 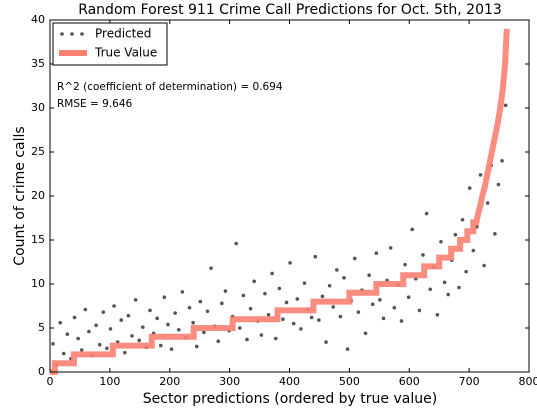 I want to click on legend-box, so click(x=110, y=44).